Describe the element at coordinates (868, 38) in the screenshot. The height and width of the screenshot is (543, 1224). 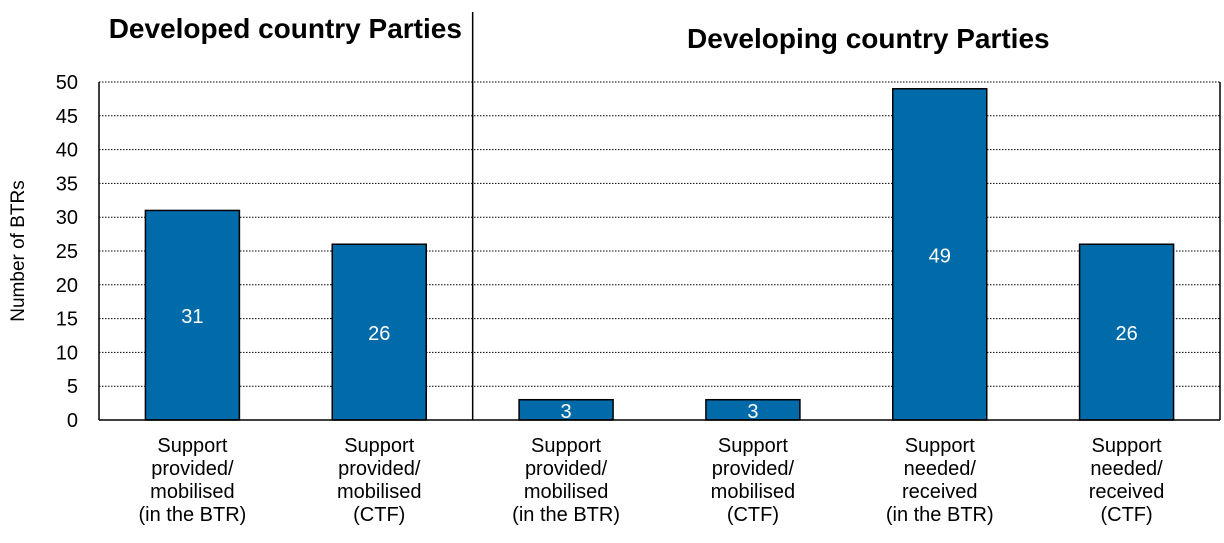
I see `group-title: Developing country Parties` at that location.